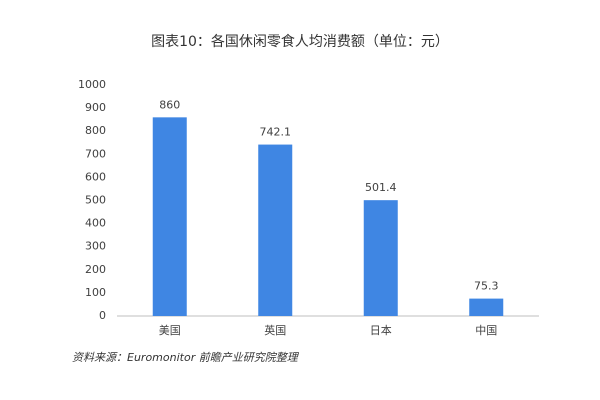  Describe the element at coordinates (95, 223) in the screenshot. I see `y-tick-label: 400` at that location.